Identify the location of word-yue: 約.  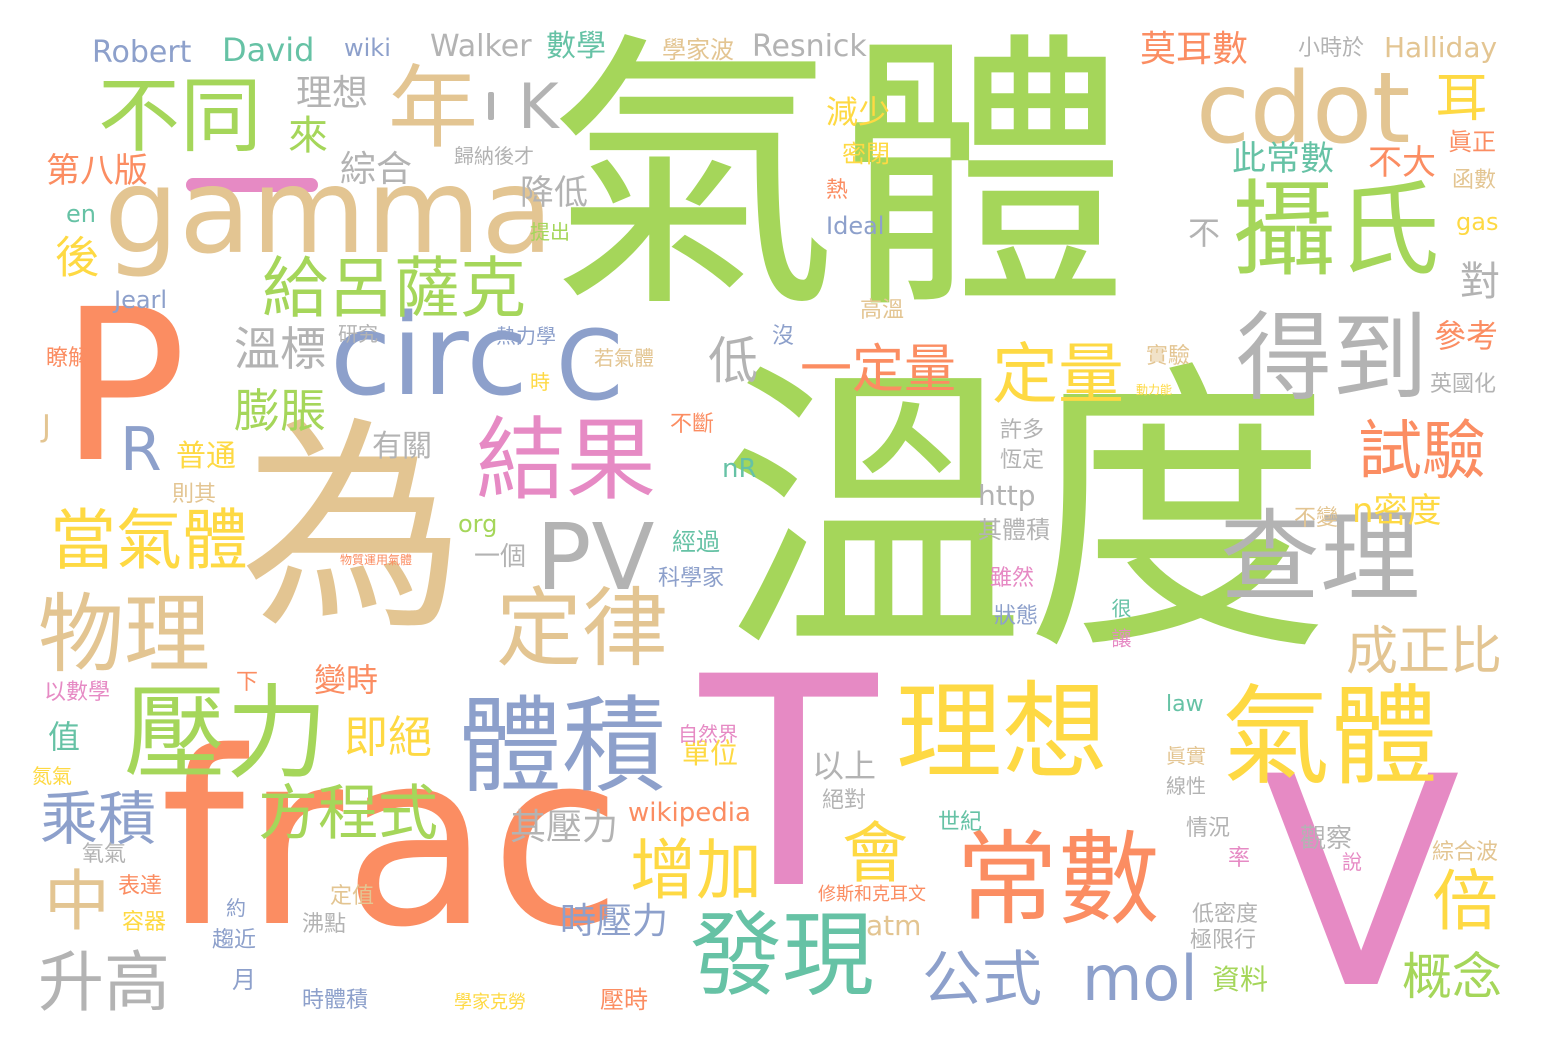
(236, 908).